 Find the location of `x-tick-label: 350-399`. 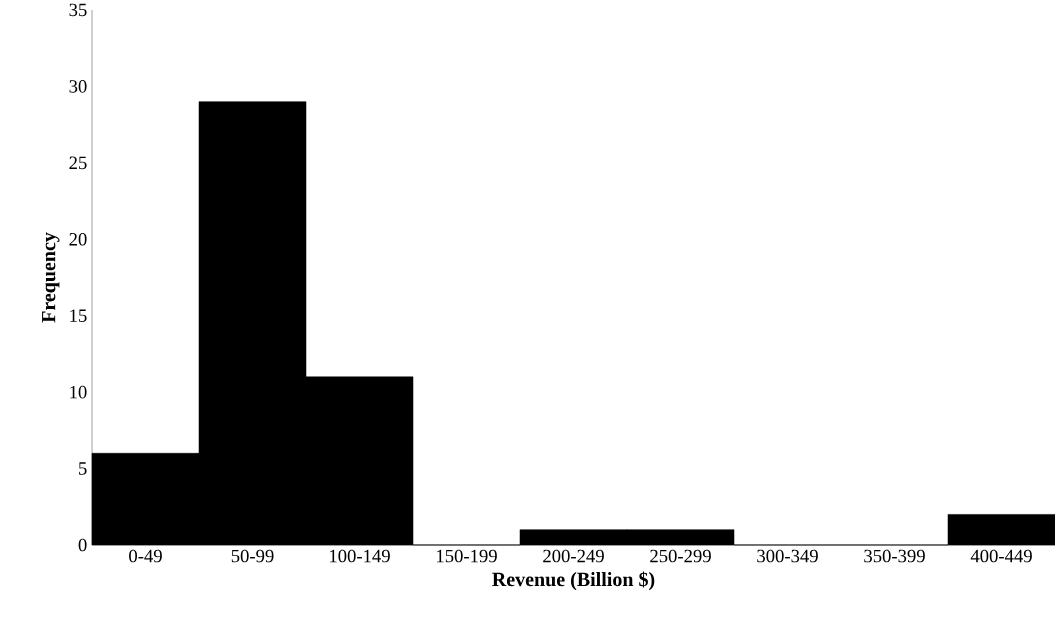

x-tick-label: 350-399 is located at coordinates (894, 556).